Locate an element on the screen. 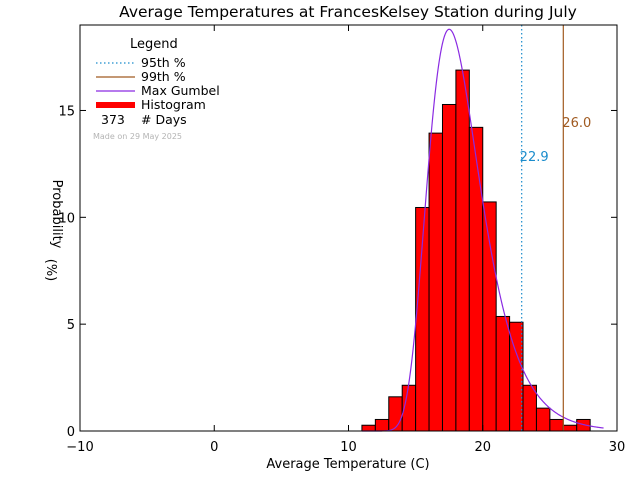 Image resolution: width=640 pixels, height=480 pixels. x-tick-label: 30 is located at coordinates (617, 447).